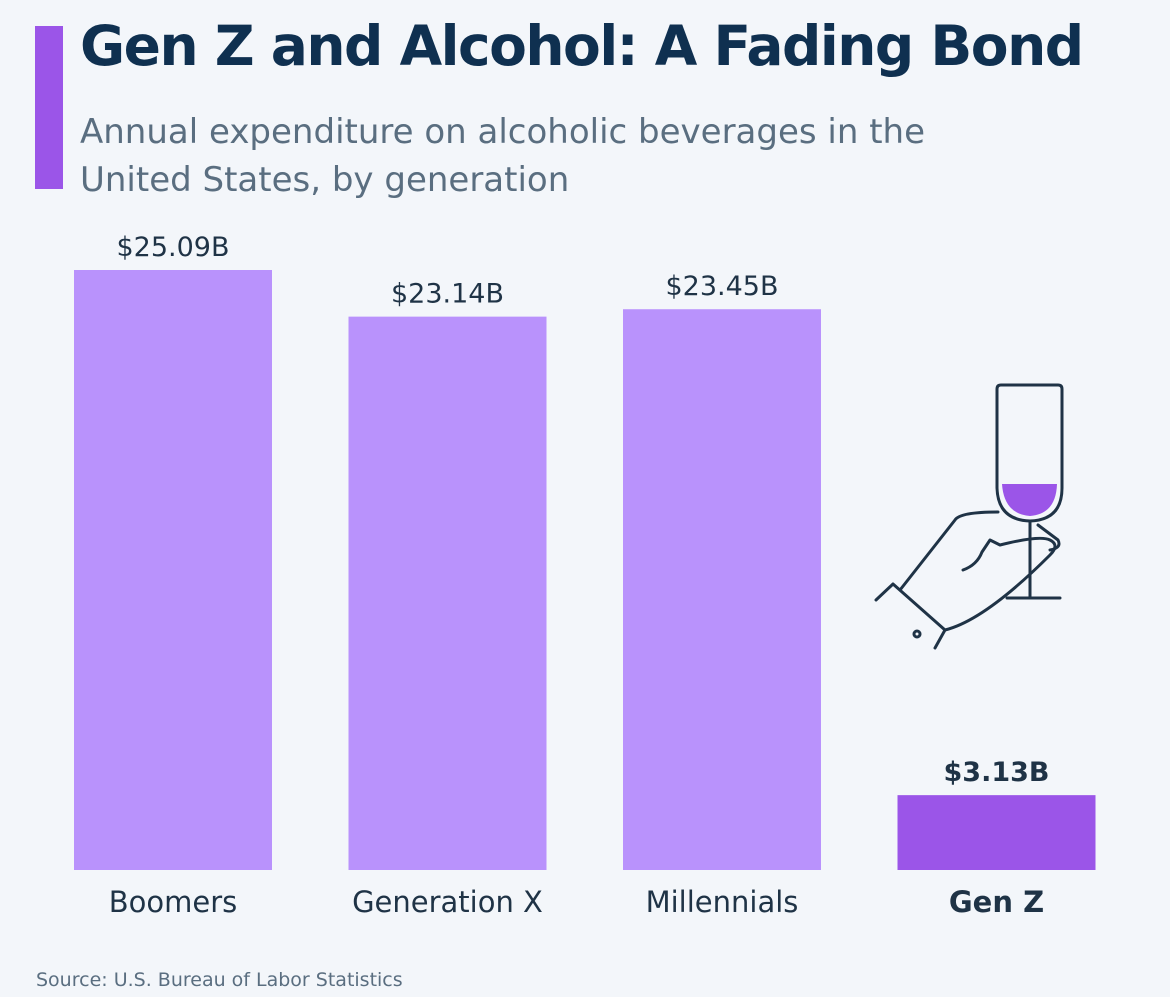  Describe the element at coordinates (996, 832) in the screenshot. I see `bar-gen-z` at that location.